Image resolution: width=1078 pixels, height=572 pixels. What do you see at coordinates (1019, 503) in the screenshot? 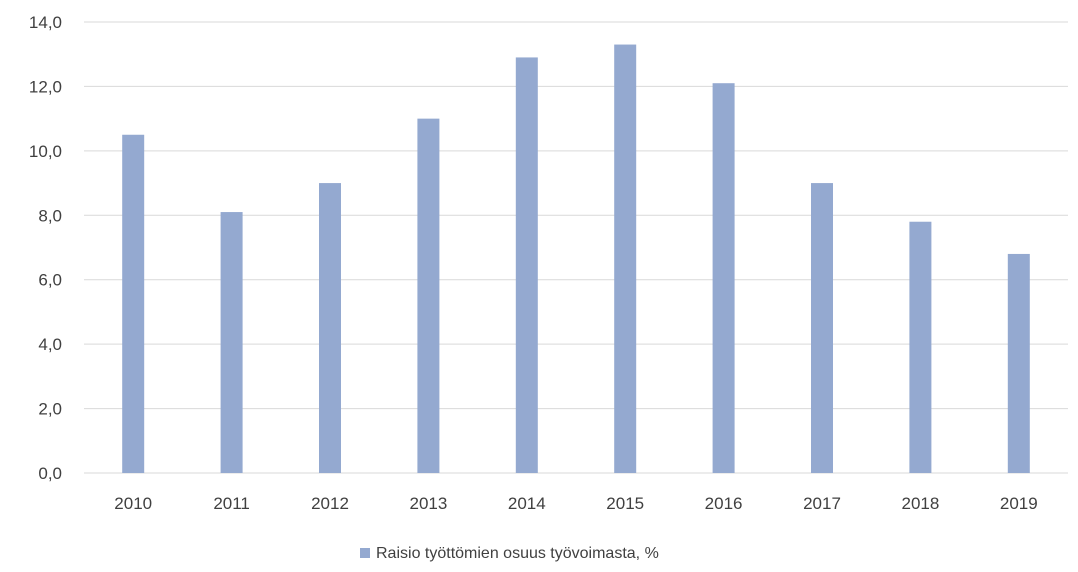
I see `x-tick-label: 2019` at bounding box center [1019, 503].